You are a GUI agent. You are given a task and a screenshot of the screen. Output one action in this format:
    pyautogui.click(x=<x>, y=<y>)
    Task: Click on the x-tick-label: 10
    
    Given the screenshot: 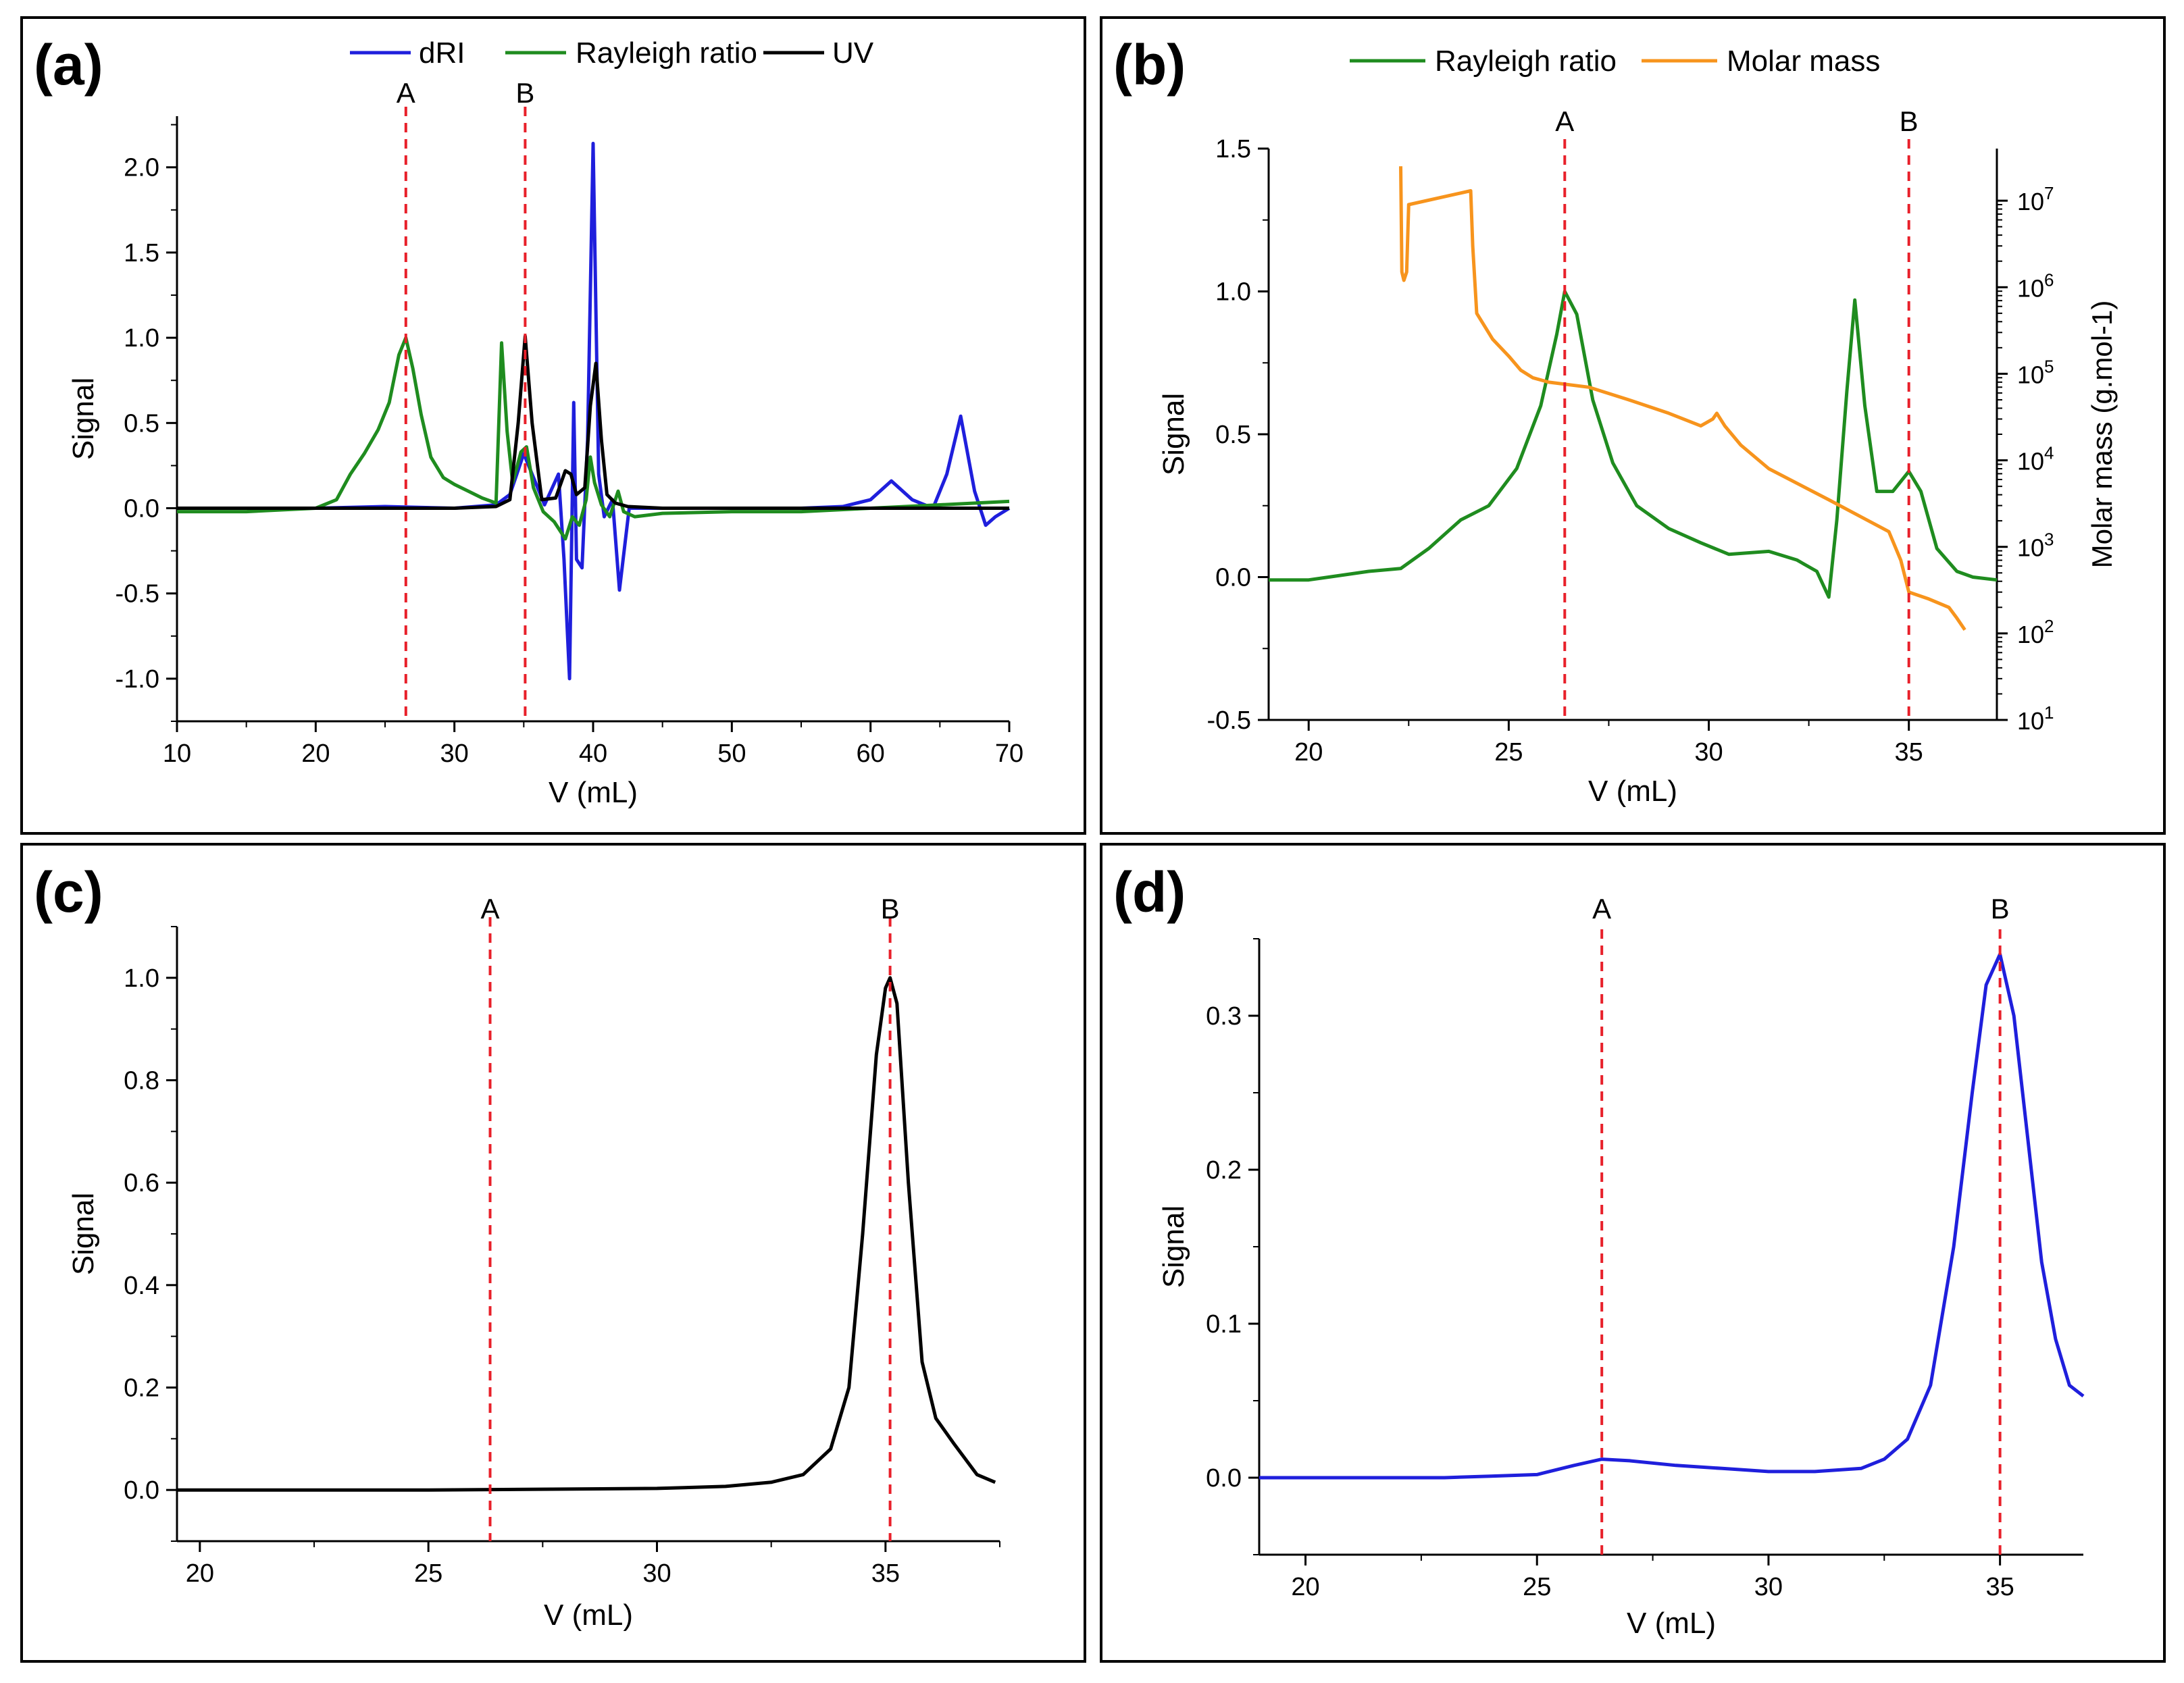 What is the action you would take?
    pyautogui.click(x=177, y=754)
    